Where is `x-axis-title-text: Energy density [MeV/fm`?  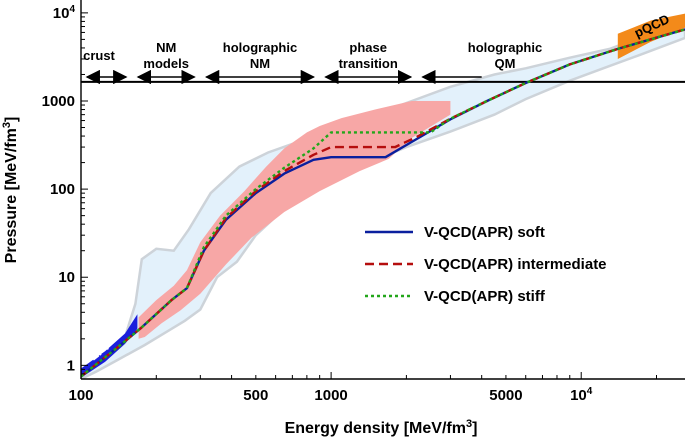 x-axis-title-text: Energy density [MeV/fm is located at coordinates (375, 428).